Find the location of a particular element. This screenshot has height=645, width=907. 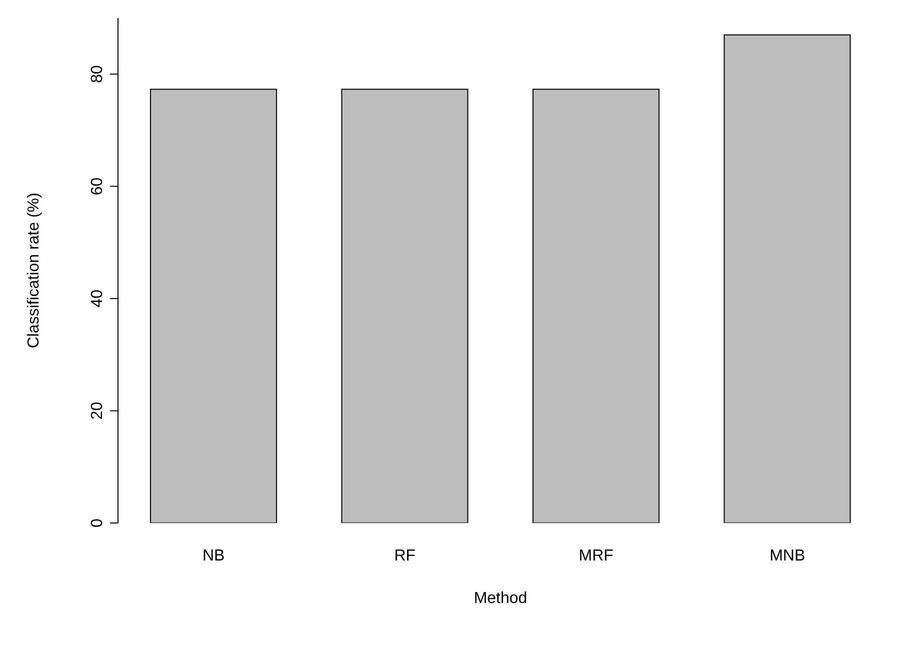

y-tick-label: 80 is located at coordinates (97, 74).